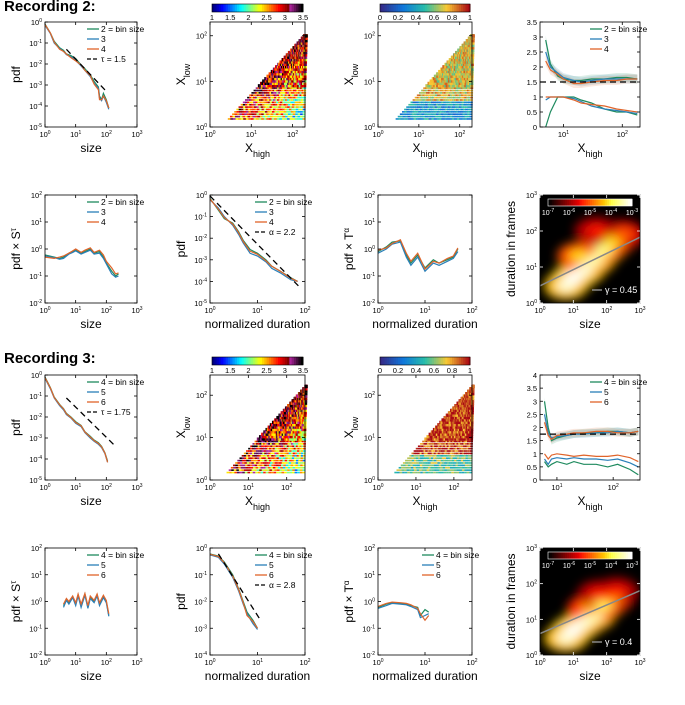 This screenshot has width=685, height=705. What do you see at coordinates (434, 429) in the screenshot?
I see `heatmap-cells` at bounding box center [434, 429].